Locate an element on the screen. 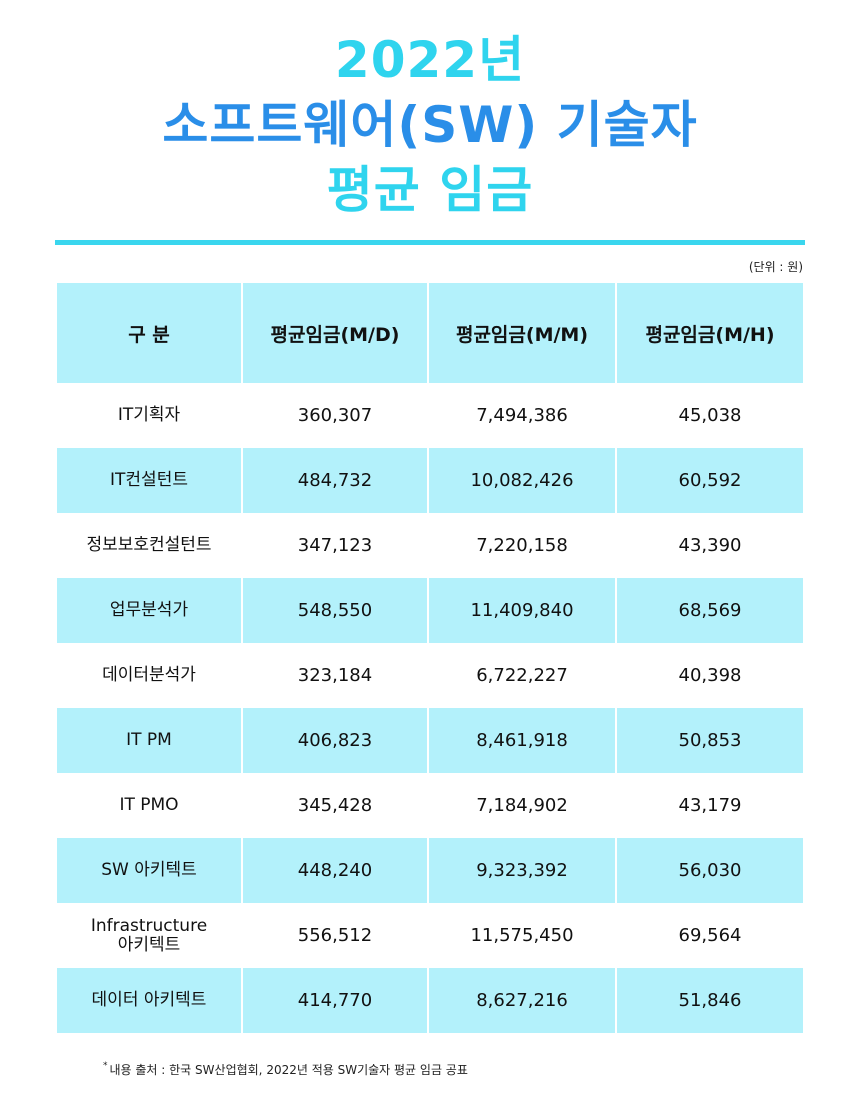 The image size is (860, 1100). daily-wage-cell: 323,184 is located at coordinates (335, 675).